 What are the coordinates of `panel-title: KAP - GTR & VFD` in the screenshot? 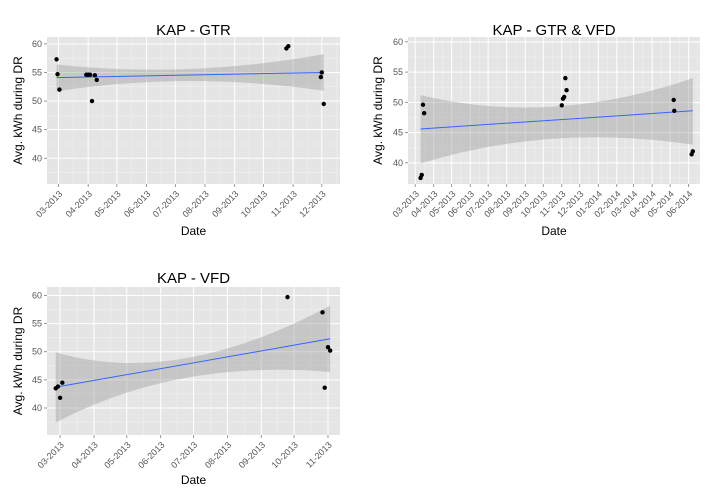 It's located at (553, 30).